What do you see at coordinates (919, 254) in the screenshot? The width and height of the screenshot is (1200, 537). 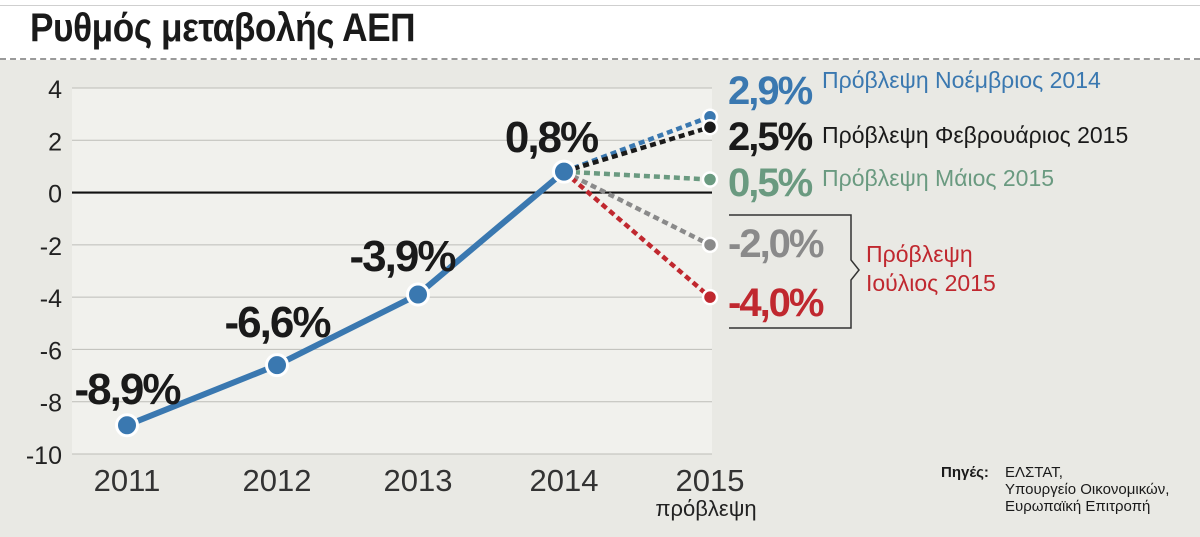 I see `bracket-label: Πρόβλεψη` at bounding box center [919, 254].